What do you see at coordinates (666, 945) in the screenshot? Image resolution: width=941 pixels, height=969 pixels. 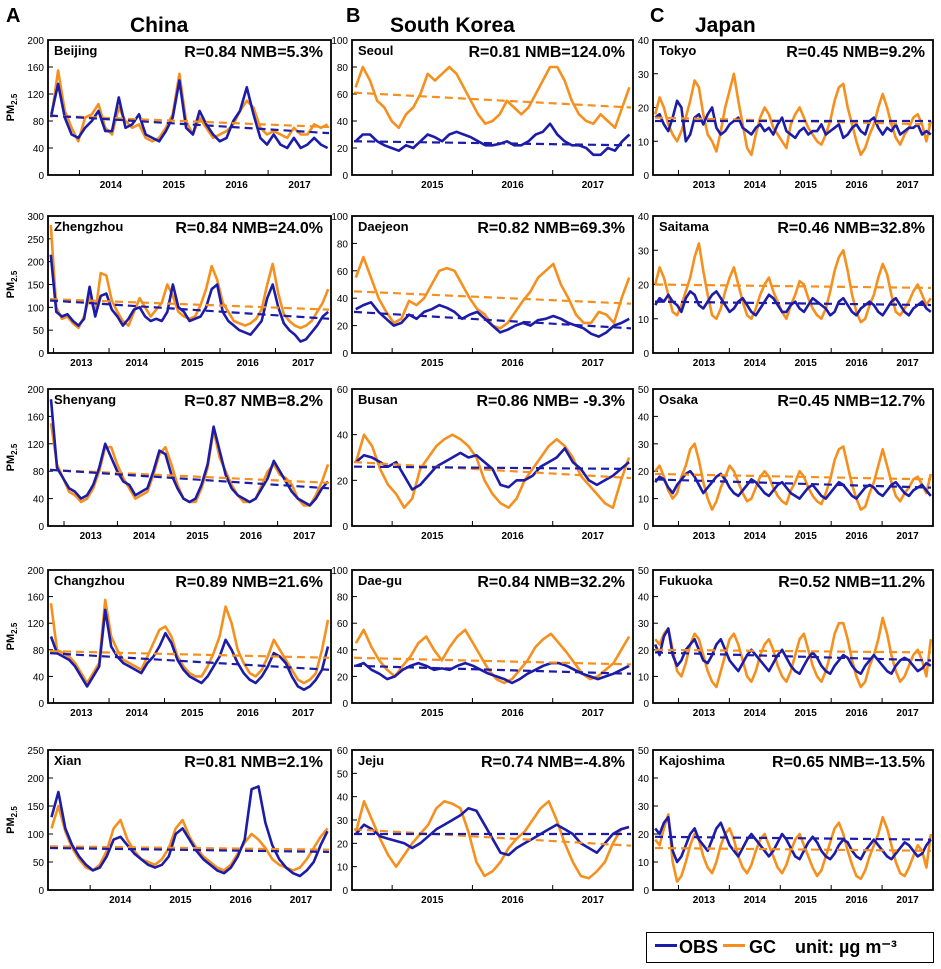 I see `legend-obs-line` at bounding box center [666, 945].